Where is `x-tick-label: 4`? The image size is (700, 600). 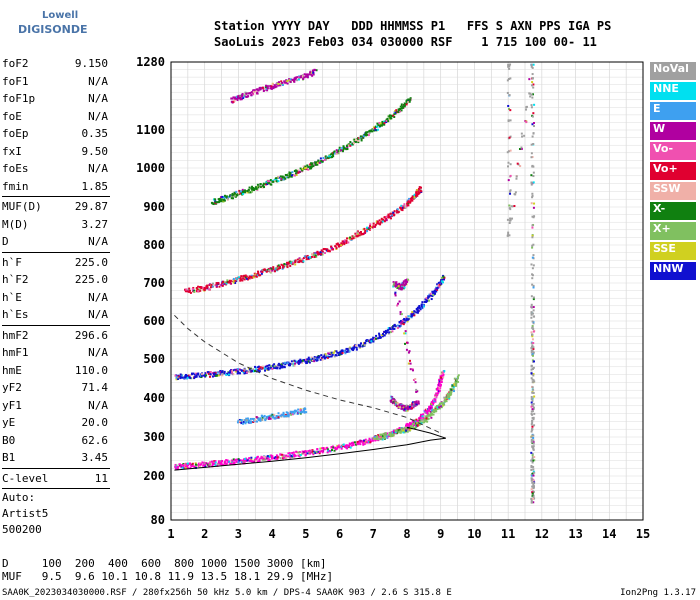
x-tick-label: 4 is located at coordinates (272, 534).